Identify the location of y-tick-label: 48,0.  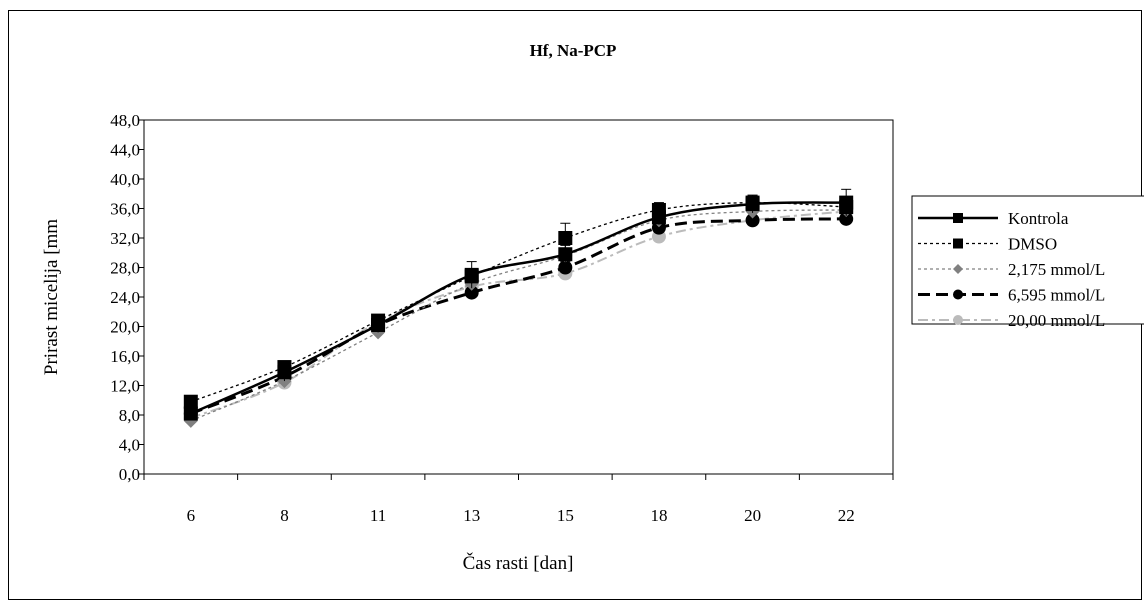
(125, 120).